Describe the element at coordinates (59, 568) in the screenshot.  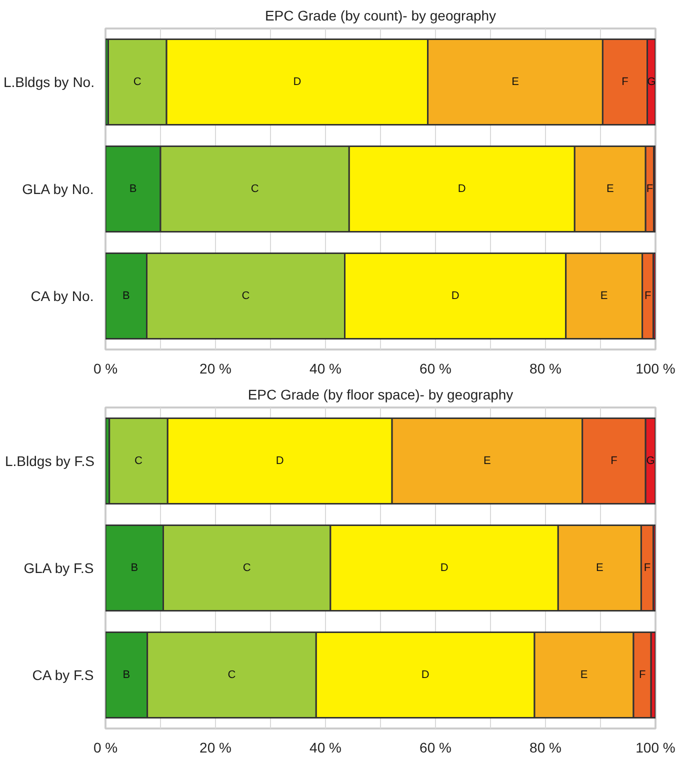
I see `y-tick-label: GLA by F.S` at that location.